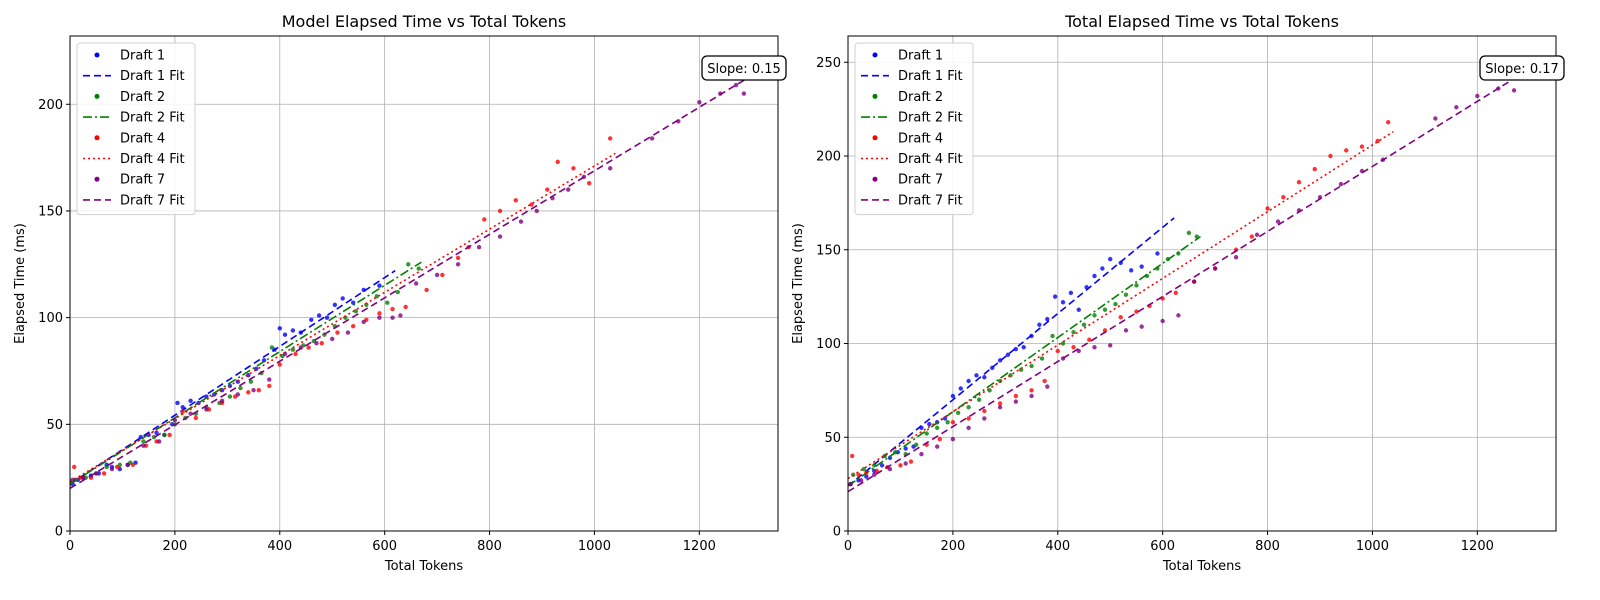 This screenshot has width=1600, height=600. Describe the element at coordinates (279, 546) in the screenshot. I see `x-tick-label: 400` at that location.